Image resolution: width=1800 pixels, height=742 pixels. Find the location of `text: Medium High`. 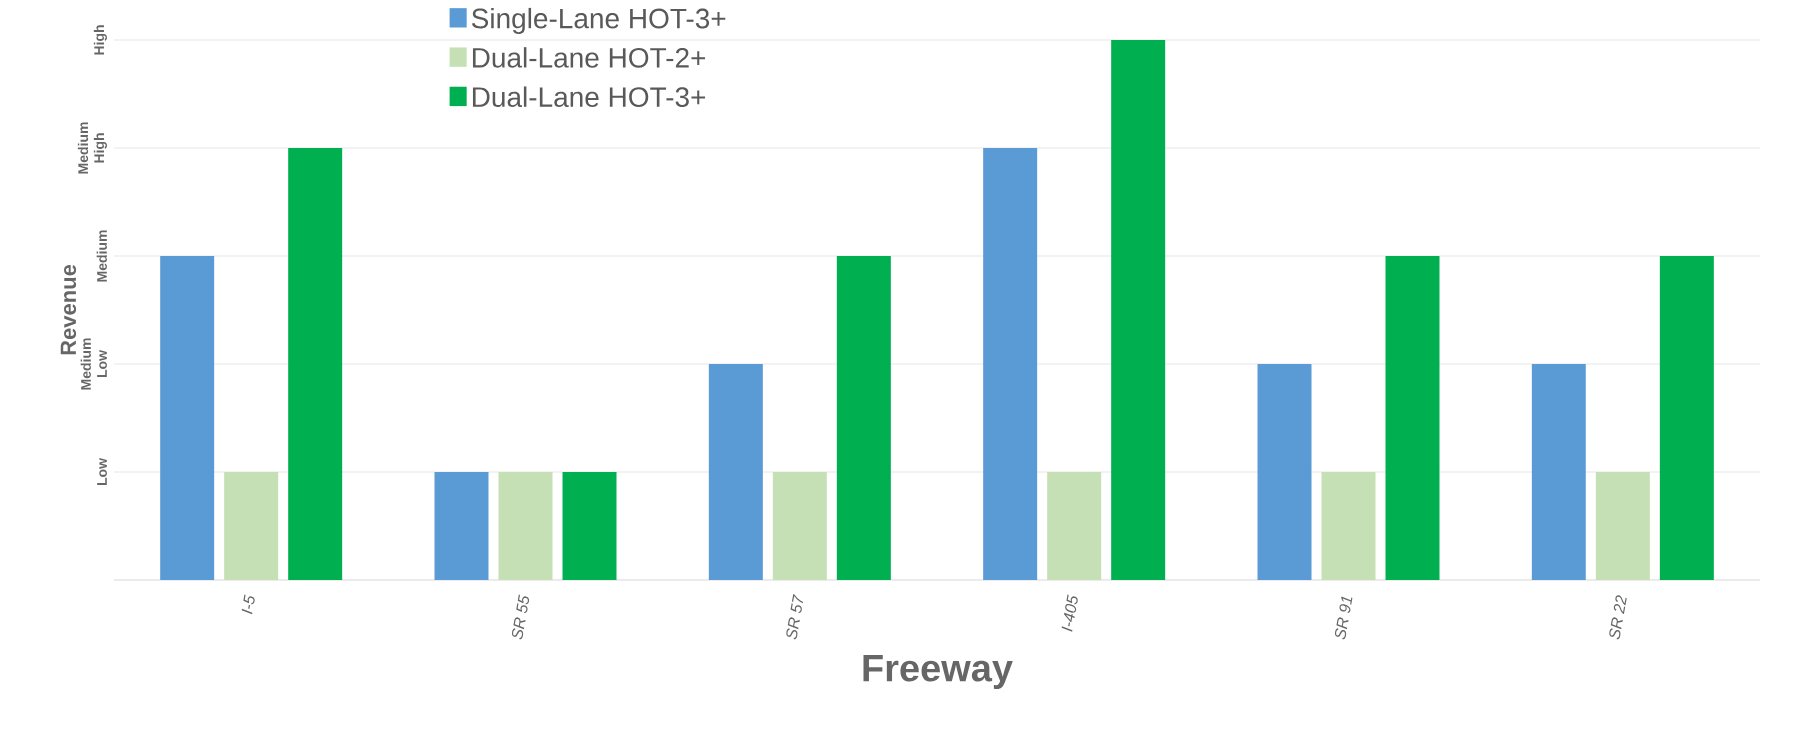

text: Medium High is located at coordinates (92, 148).